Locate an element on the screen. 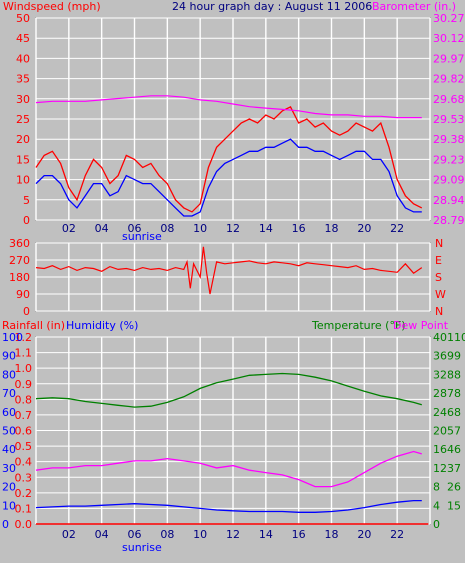  hour-tick-labels-2: 02 04 06 08 10 12 14 16 18 20 22 is located at coordinates (233, 534).